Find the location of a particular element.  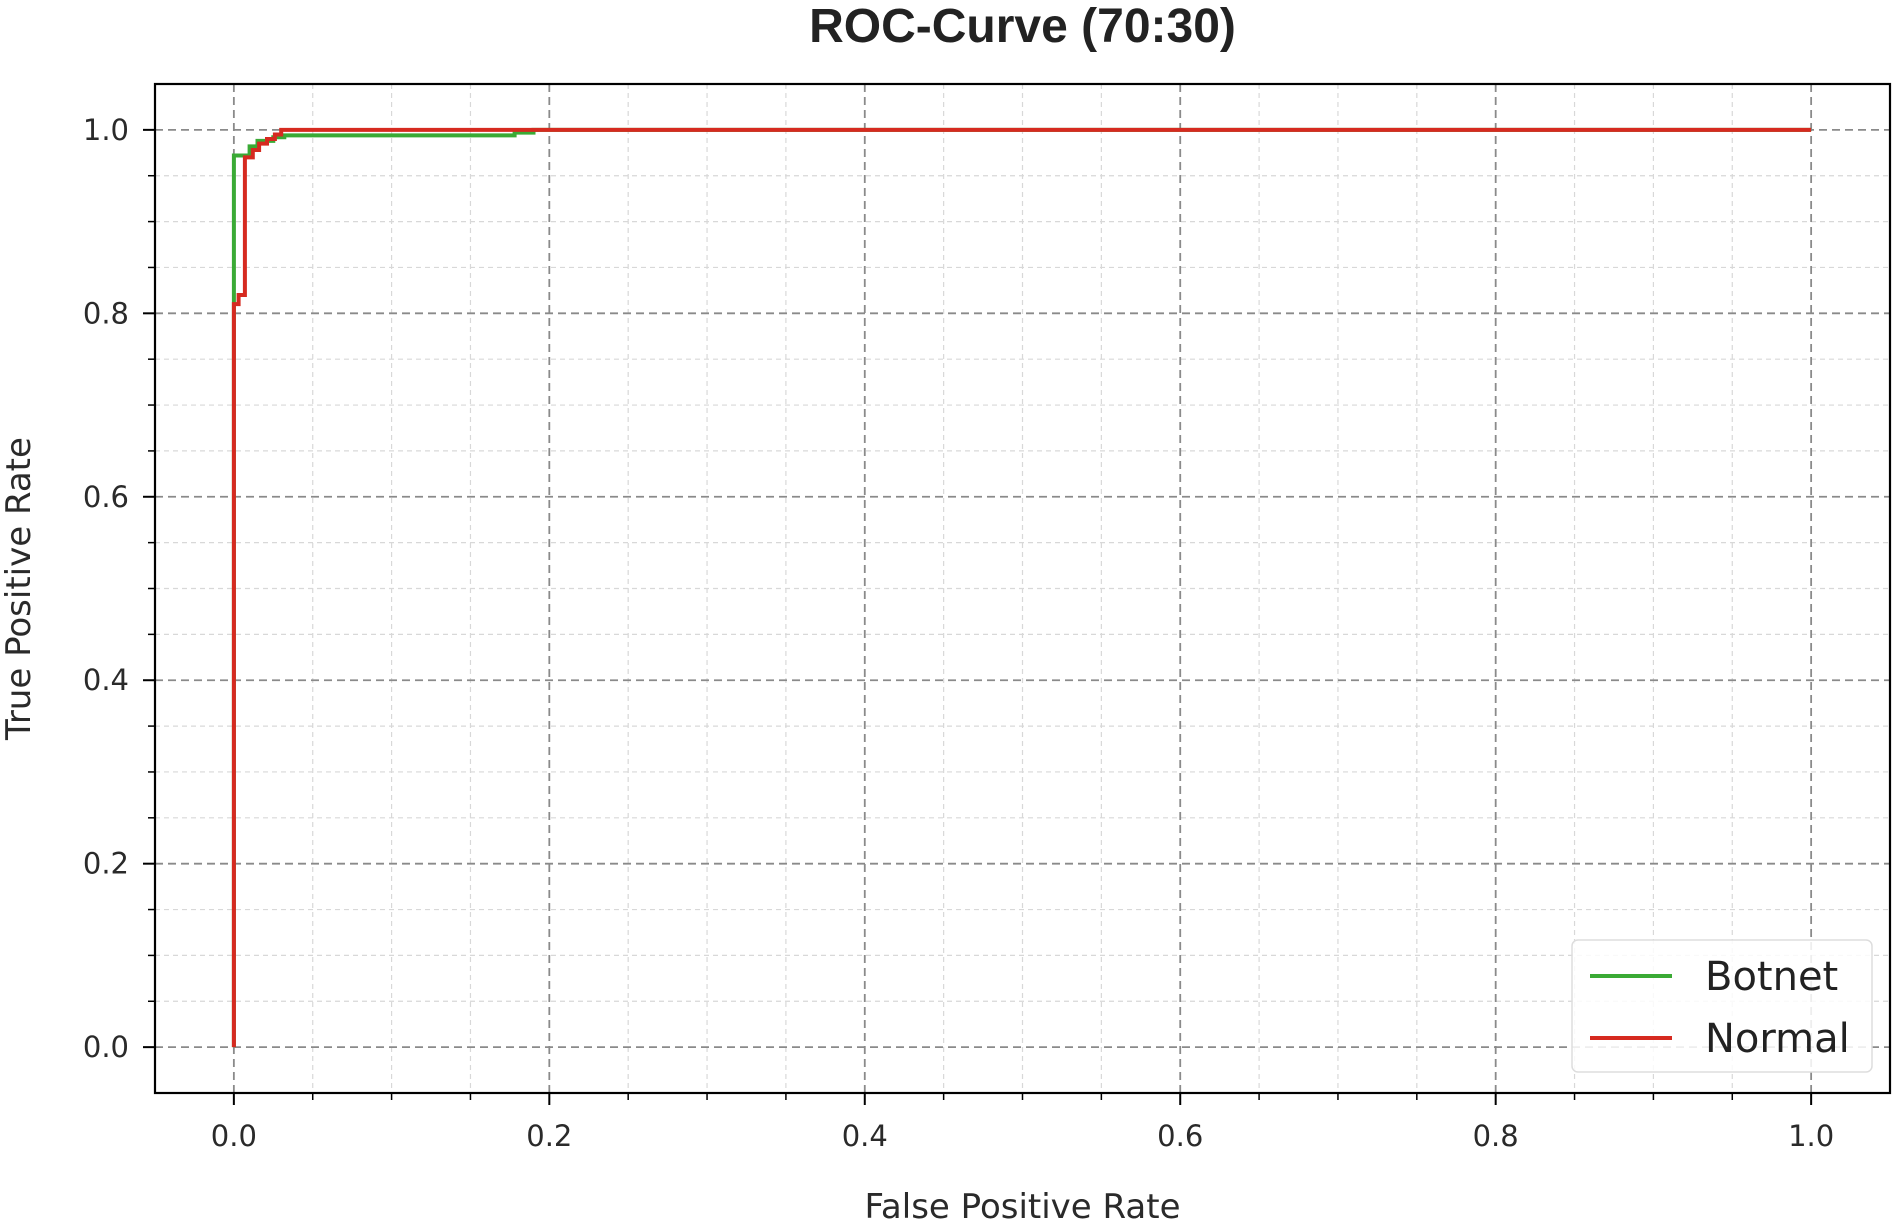

y-tick-label: 0.8 is located at coordinates (106, 313).